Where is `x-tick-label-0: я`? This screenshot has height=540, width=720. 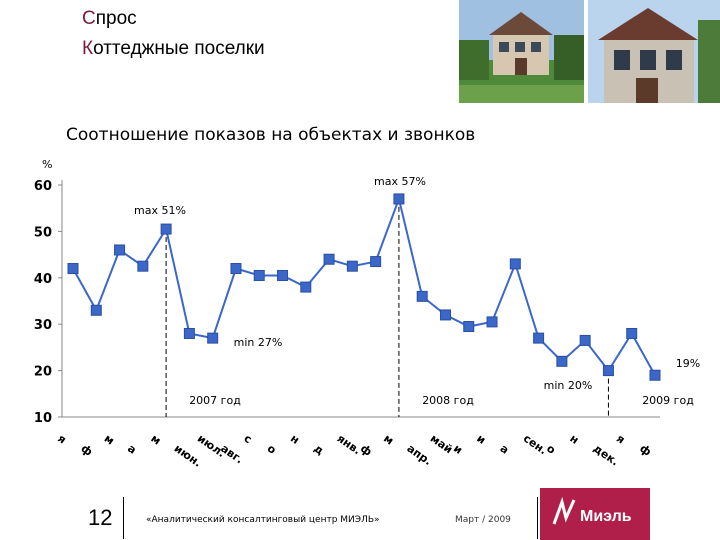
x-tick-label-0: я is located at coordinates (61, 439).